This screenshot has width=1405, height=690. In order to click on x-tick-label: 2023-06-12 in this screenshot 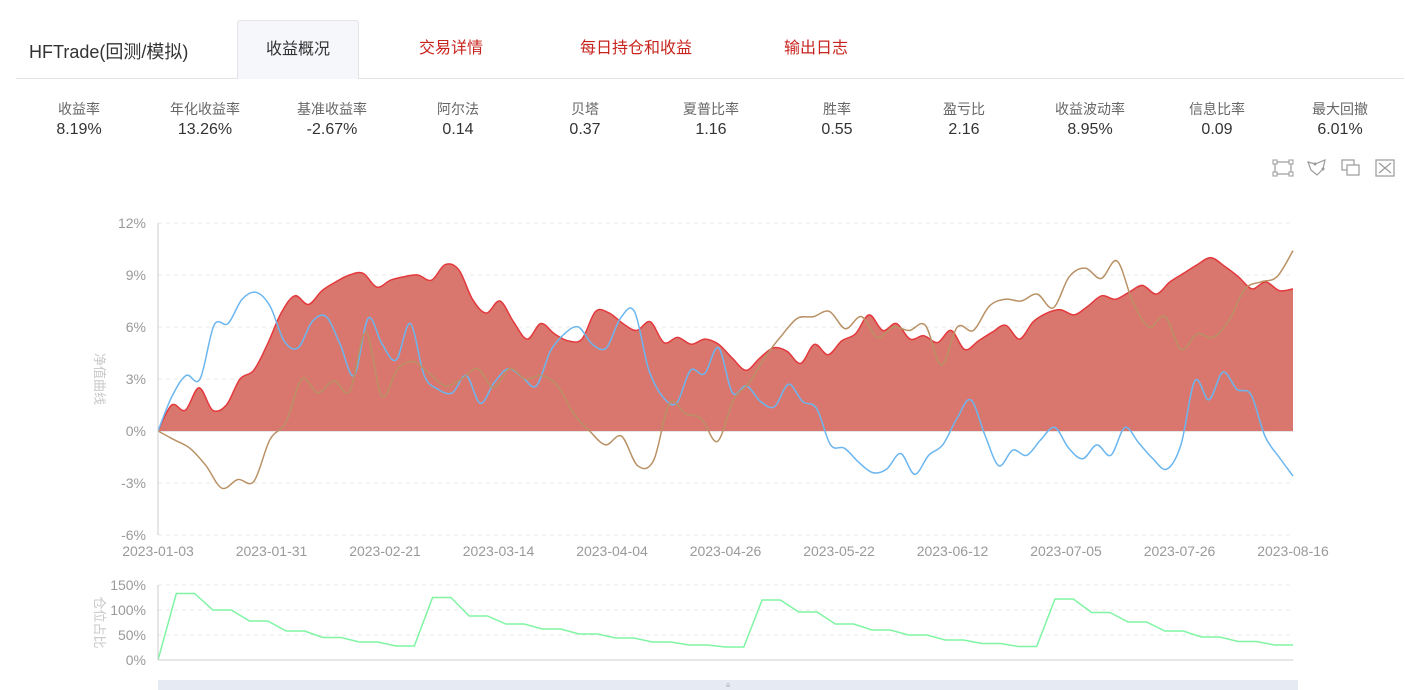, I will do `click(953, 551)`.